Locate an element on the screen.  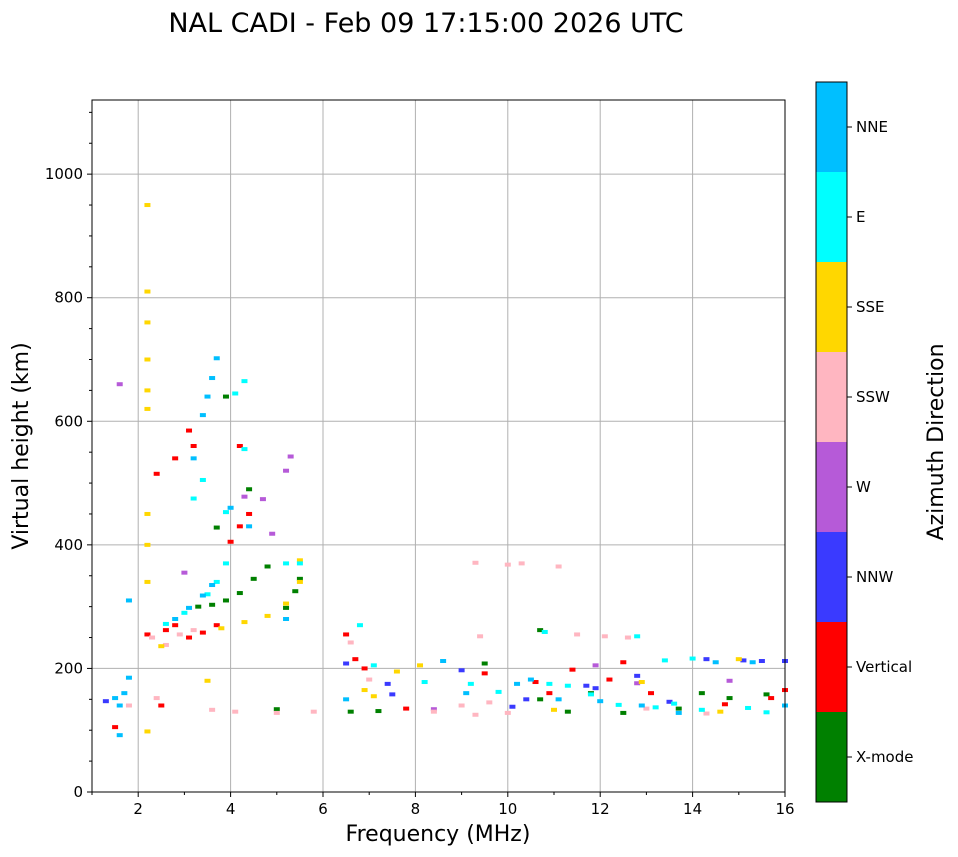
x-tick-label: 4 is located at coordinates (231, 809).